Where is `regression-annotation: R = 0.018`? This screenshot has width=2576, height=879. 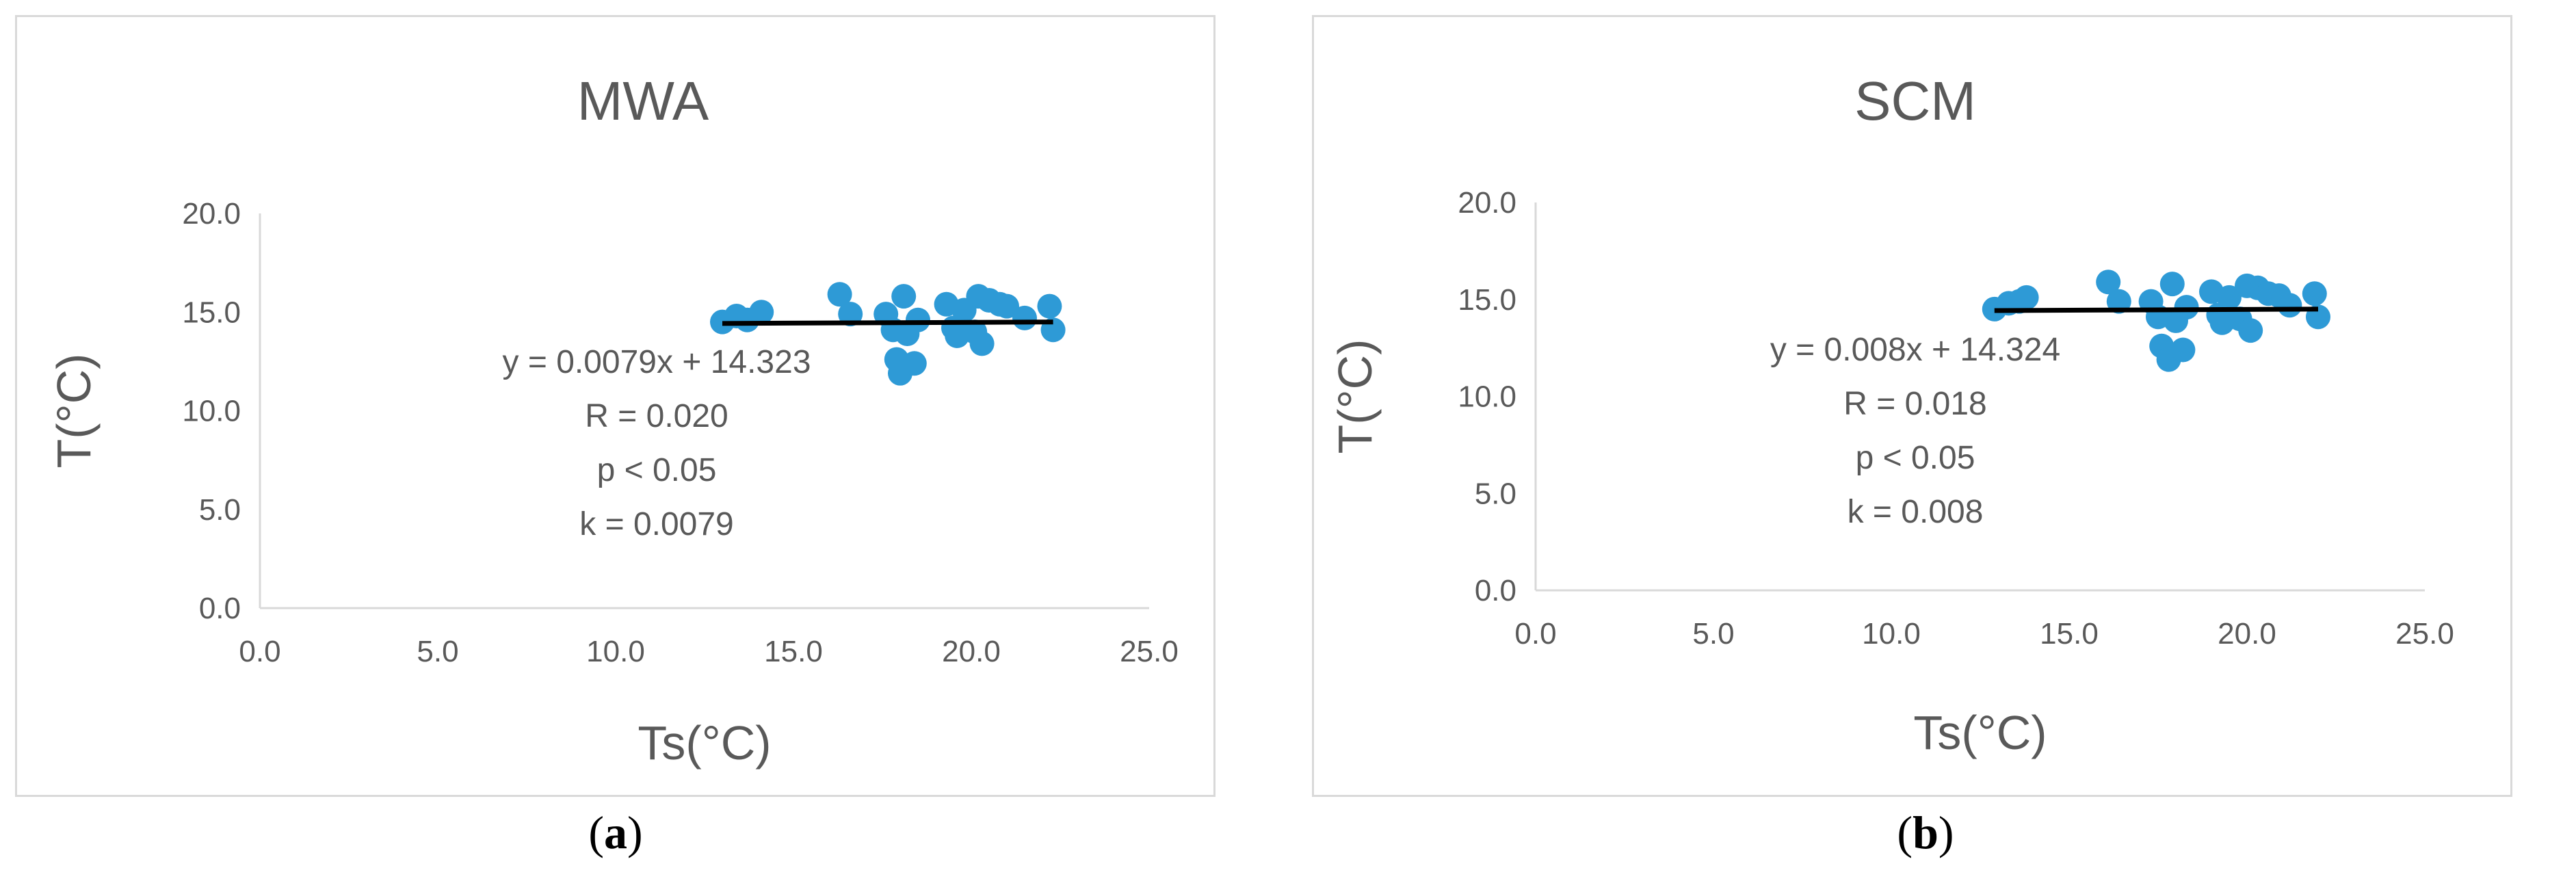 regression-annotation: R = 0.018 is located at coordinates (1914, 404).